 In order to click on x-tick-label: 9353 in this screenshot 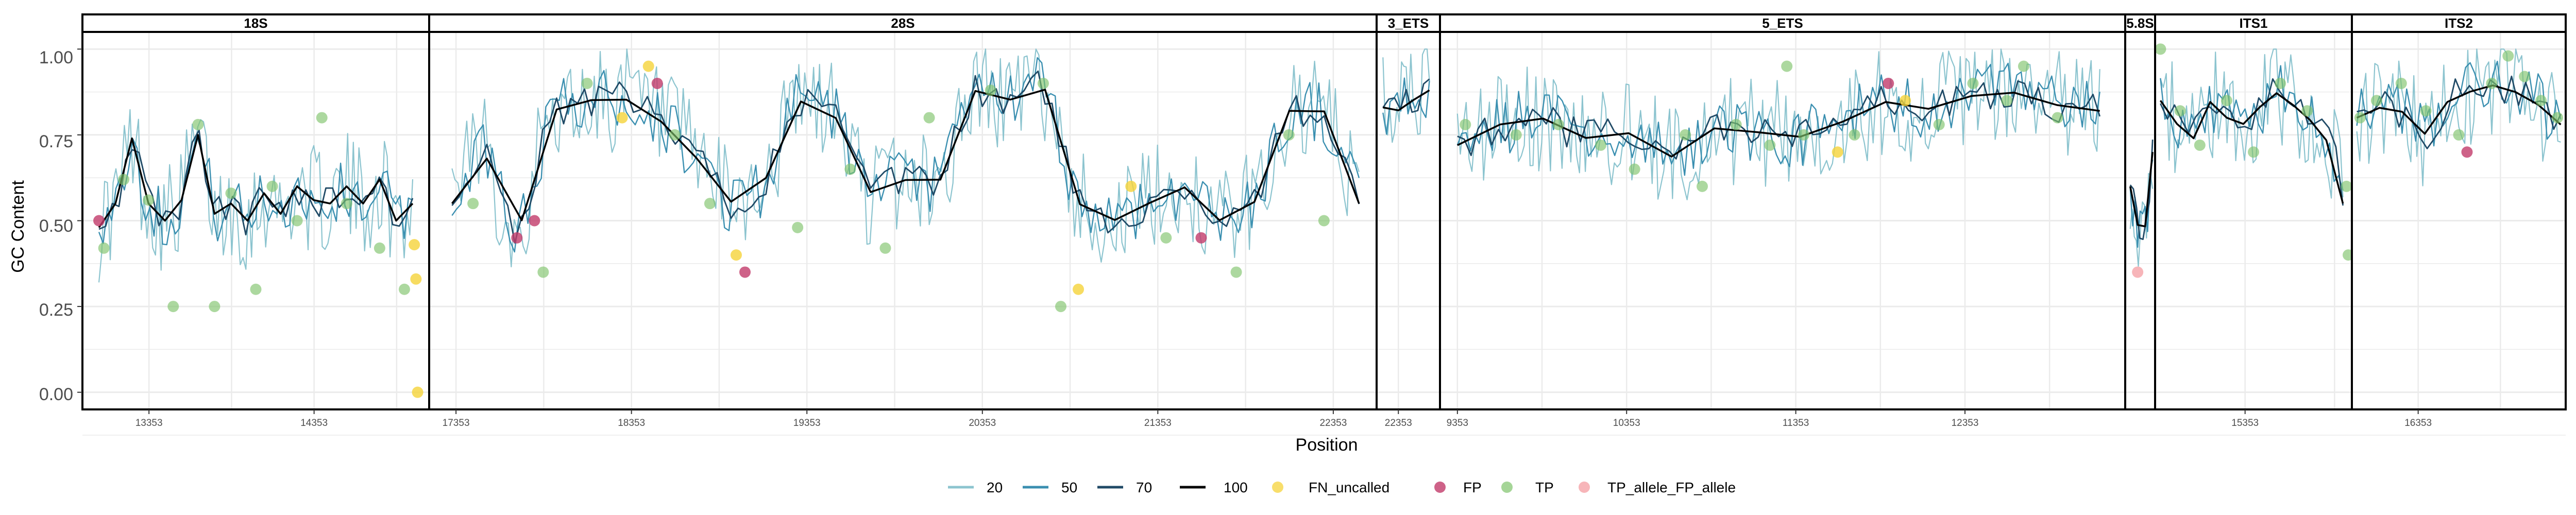, I will do `click(1457, 423)`.